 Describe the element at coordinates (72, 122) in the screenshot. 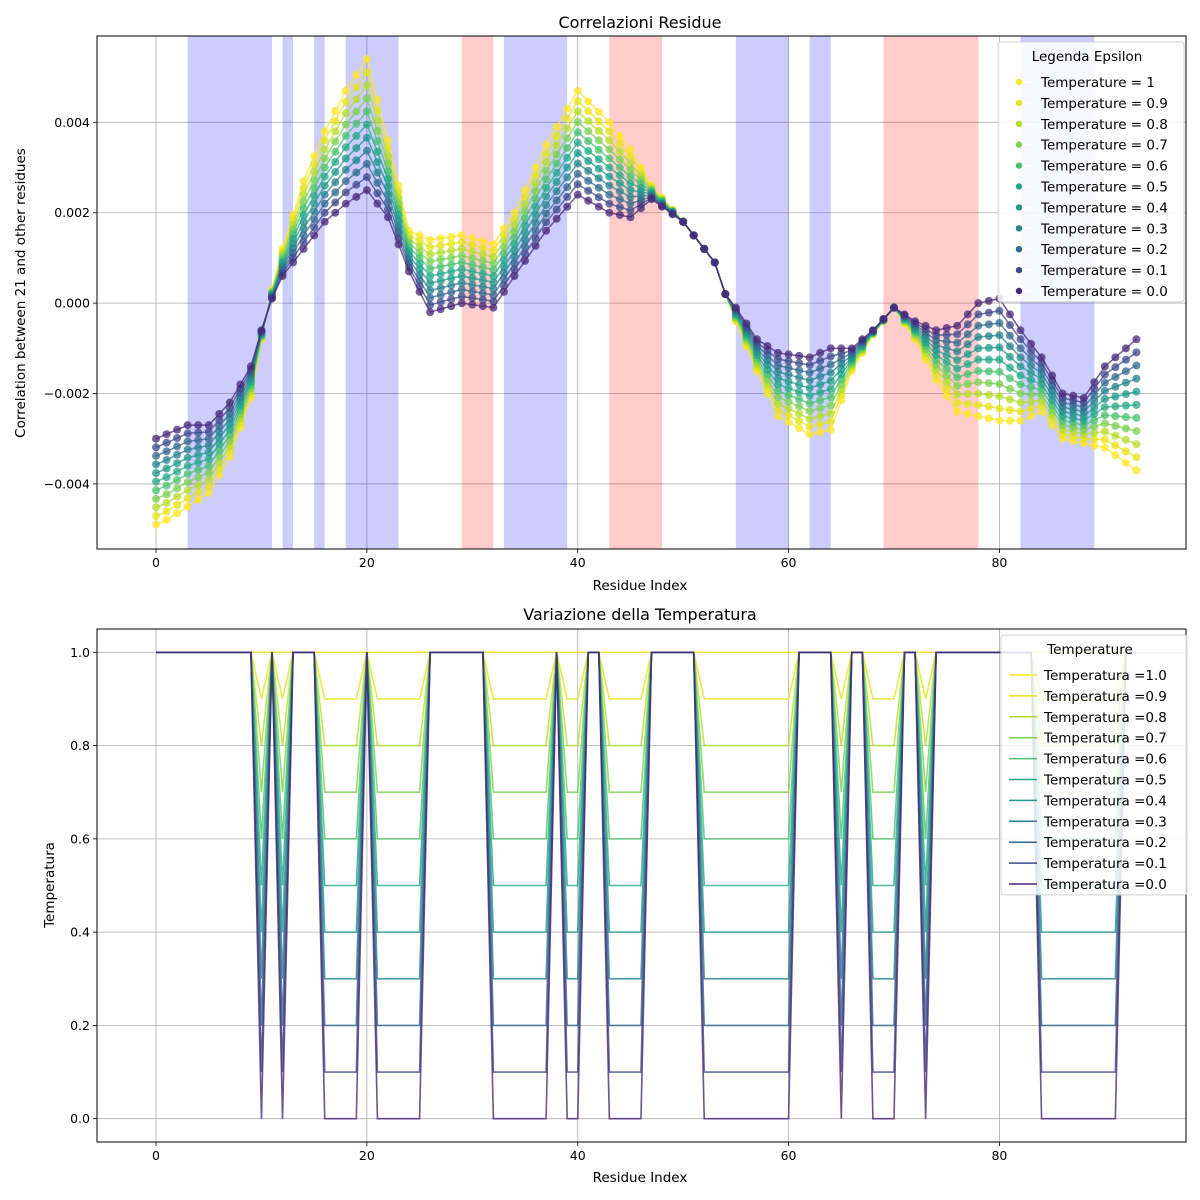

I see `top-y-tick-label: 0.004` at that location.